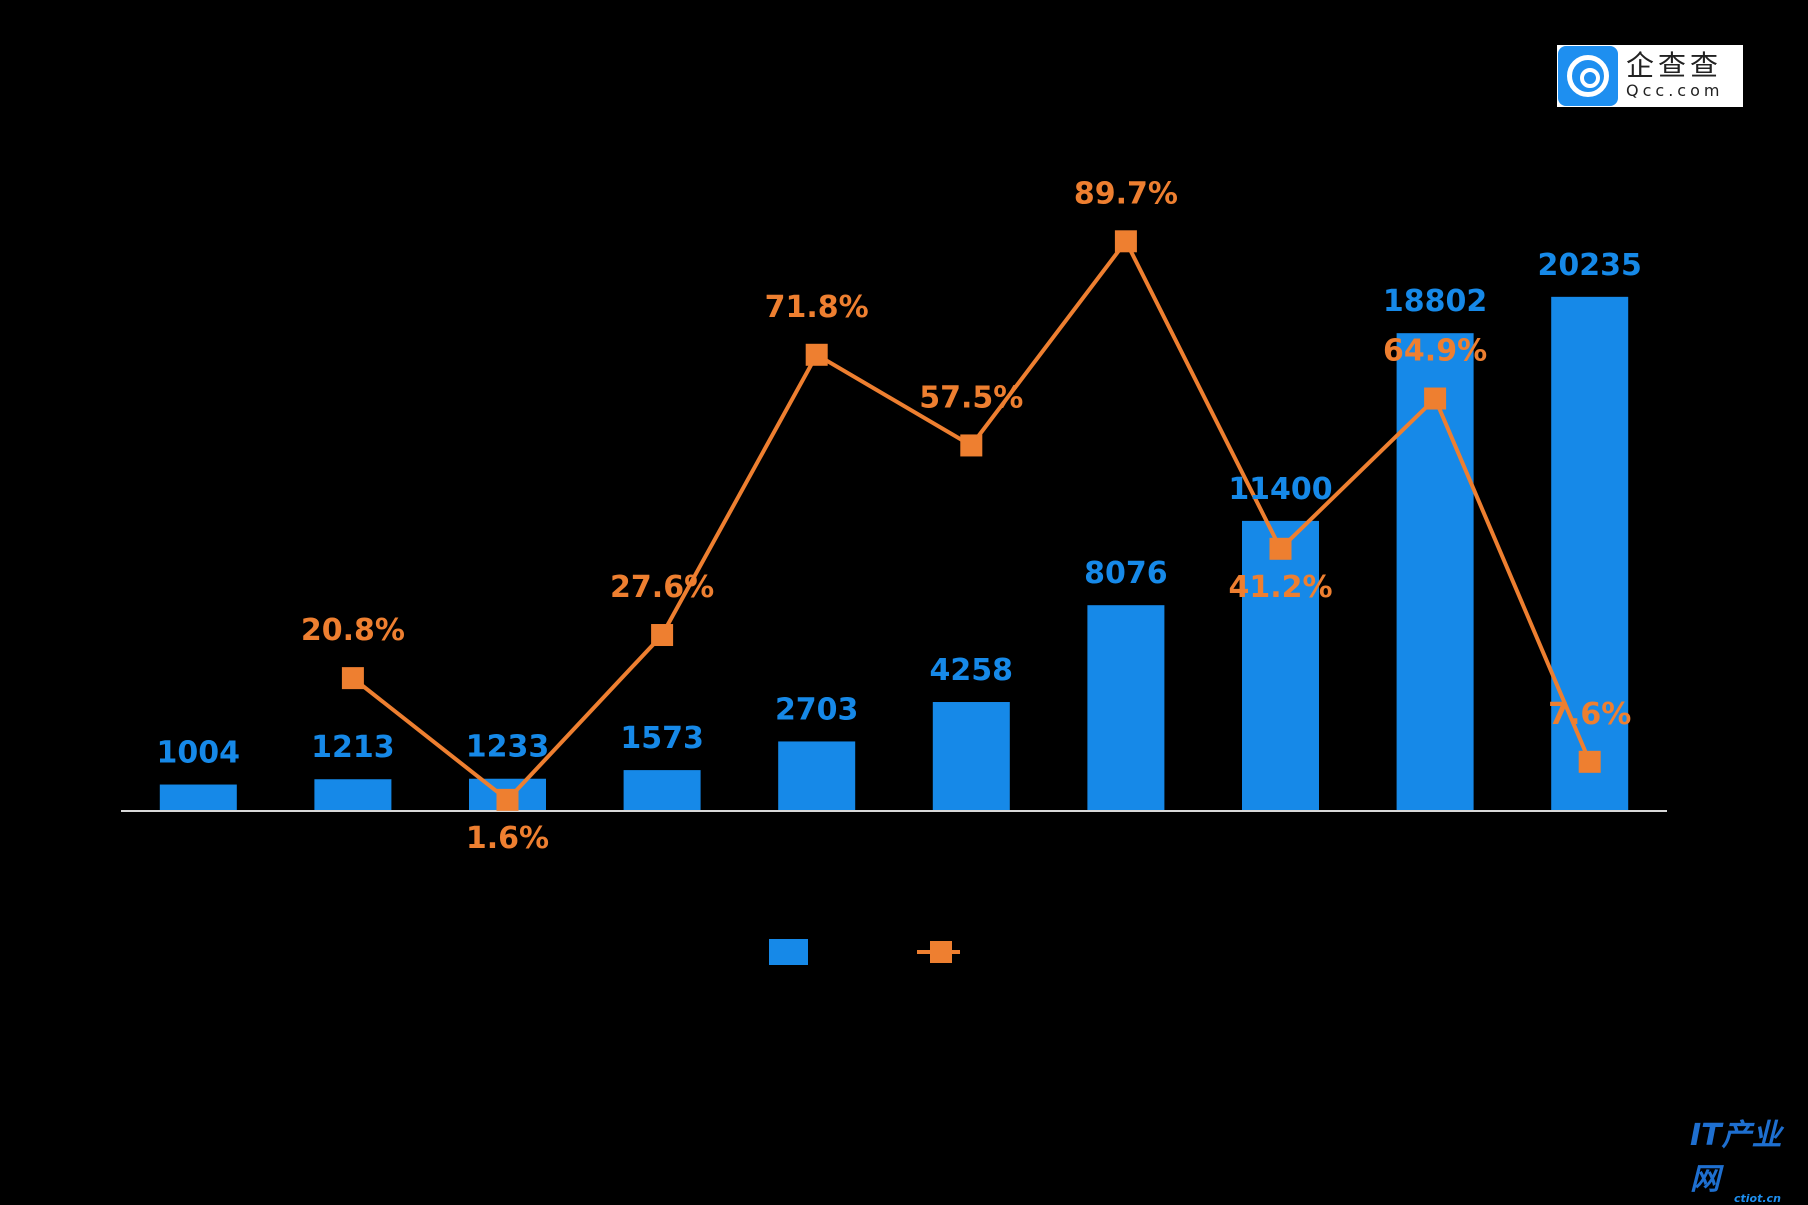 The image size is (1808, 1205). Describe the element at coordinates (972, 670) in the screenshot. I see `bar-data-label: 4258` at that location.